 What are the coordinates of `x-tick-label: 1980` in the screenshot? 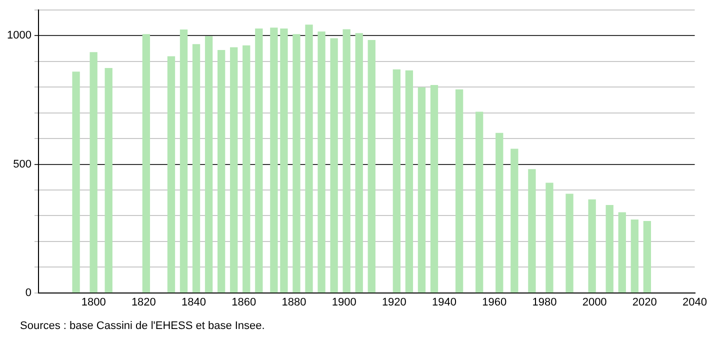 It's located at (544, 302).